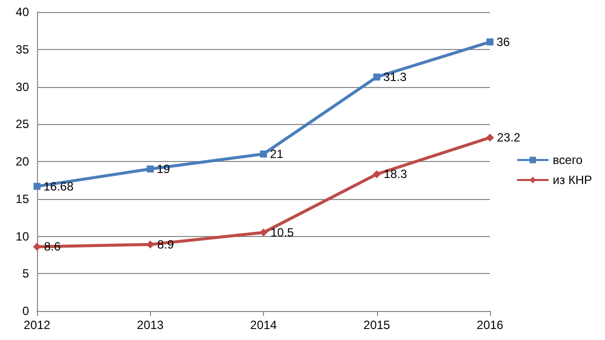  What do you see at coordinates (23, 199) in the screenshot?
I see `y-tick-label: 15` at bounding box center [23, 199].